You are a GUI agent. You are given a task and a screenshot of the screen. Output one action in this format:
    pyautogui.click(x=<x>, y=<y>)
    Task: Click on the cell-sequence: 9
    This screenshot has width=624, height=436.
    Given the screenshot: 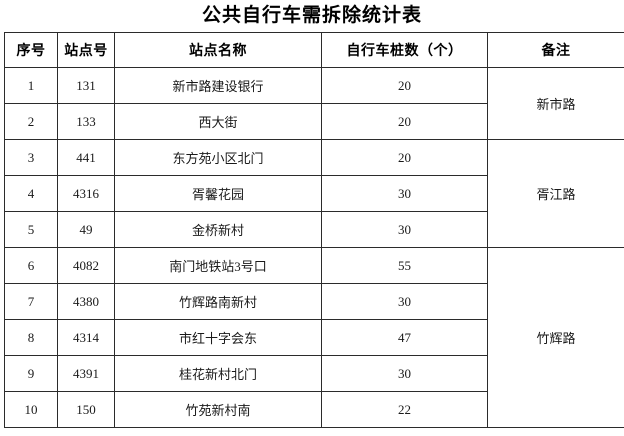 What is the action you would take?
    pyautogui.click(x=31, y=373)
    